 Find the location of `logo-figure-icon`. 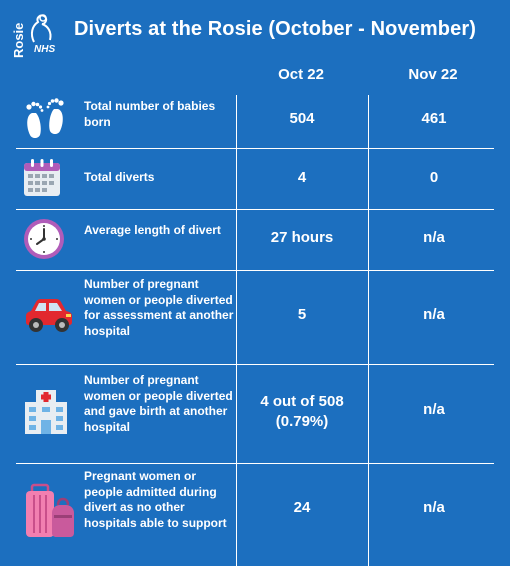

logo-figure-icon is located at coordinates (41, 28).